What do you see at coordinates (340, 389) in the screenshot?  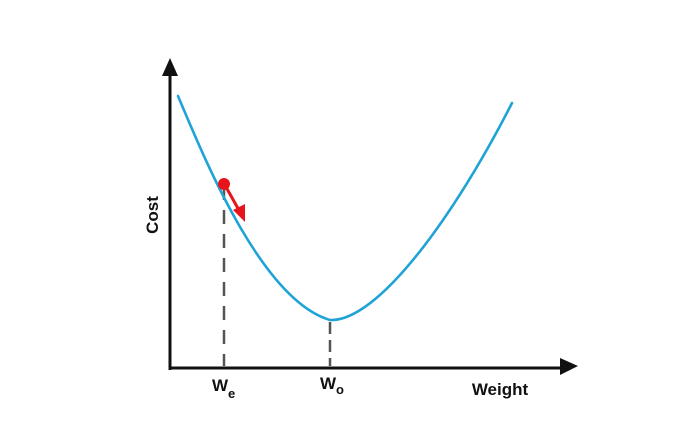 I see `wo-marker-sub: o` at bounding box center [340, 389].